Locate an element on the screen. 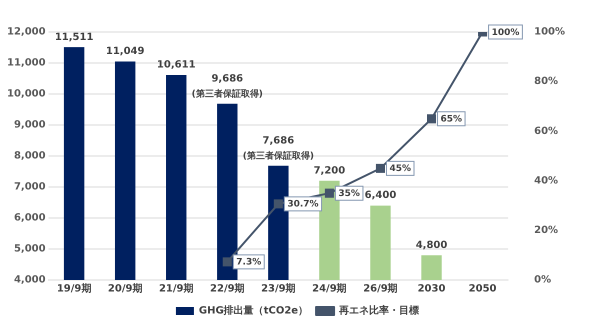 Image resolution: width=595 pixels, height=326 pixels. data-label: 35% is located at coordinates (349, 194).